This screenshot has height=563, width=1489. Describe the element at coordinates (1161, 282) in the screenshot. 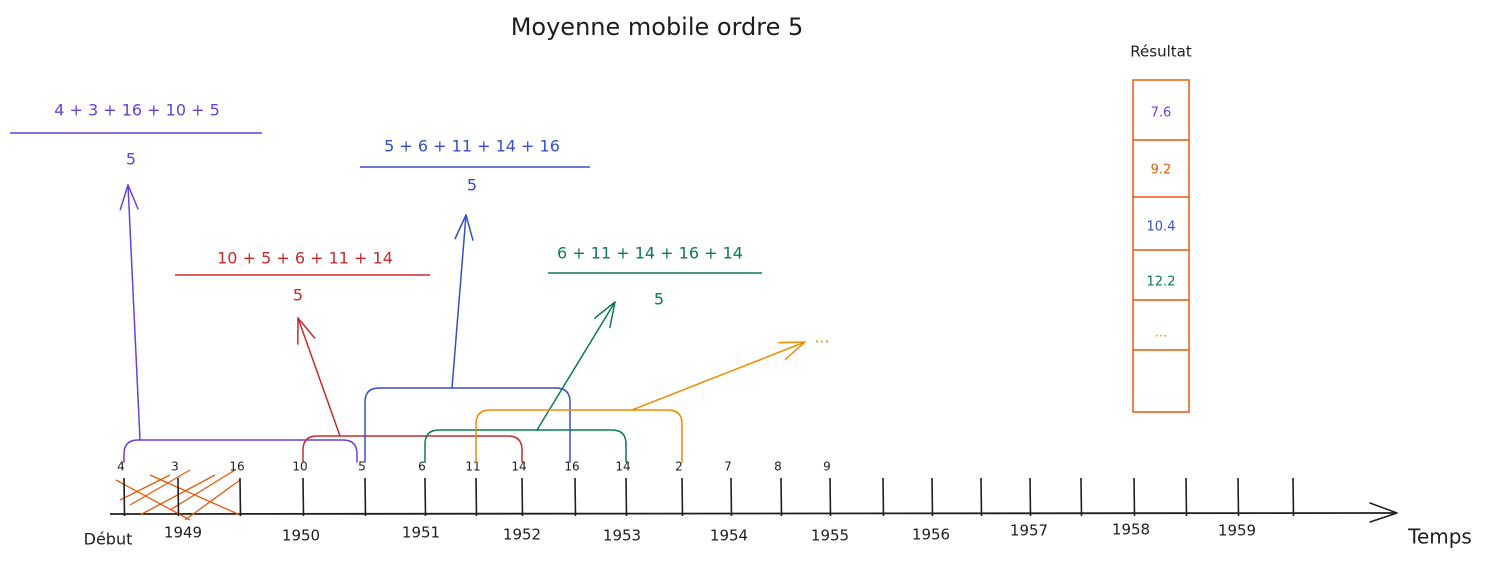

I see `result-cell: 12.2` at that location.